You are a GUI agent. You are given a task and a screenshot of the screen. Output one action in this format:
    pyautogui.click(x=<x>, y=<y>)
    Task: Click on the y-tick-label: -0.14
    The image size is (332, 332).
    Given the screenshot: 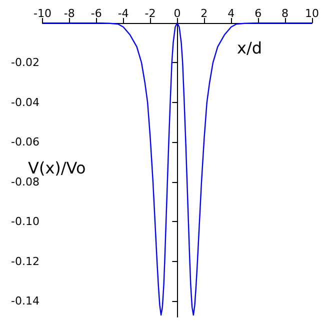 What is the action you would take?
    pyautogui.click(x=25, y=301)
    